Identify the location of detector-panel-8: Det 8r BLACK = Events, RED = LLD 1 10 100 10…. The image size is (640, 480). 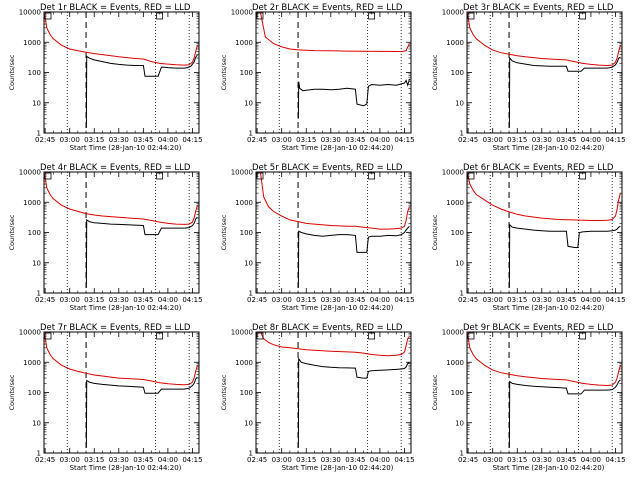
(317, 397).